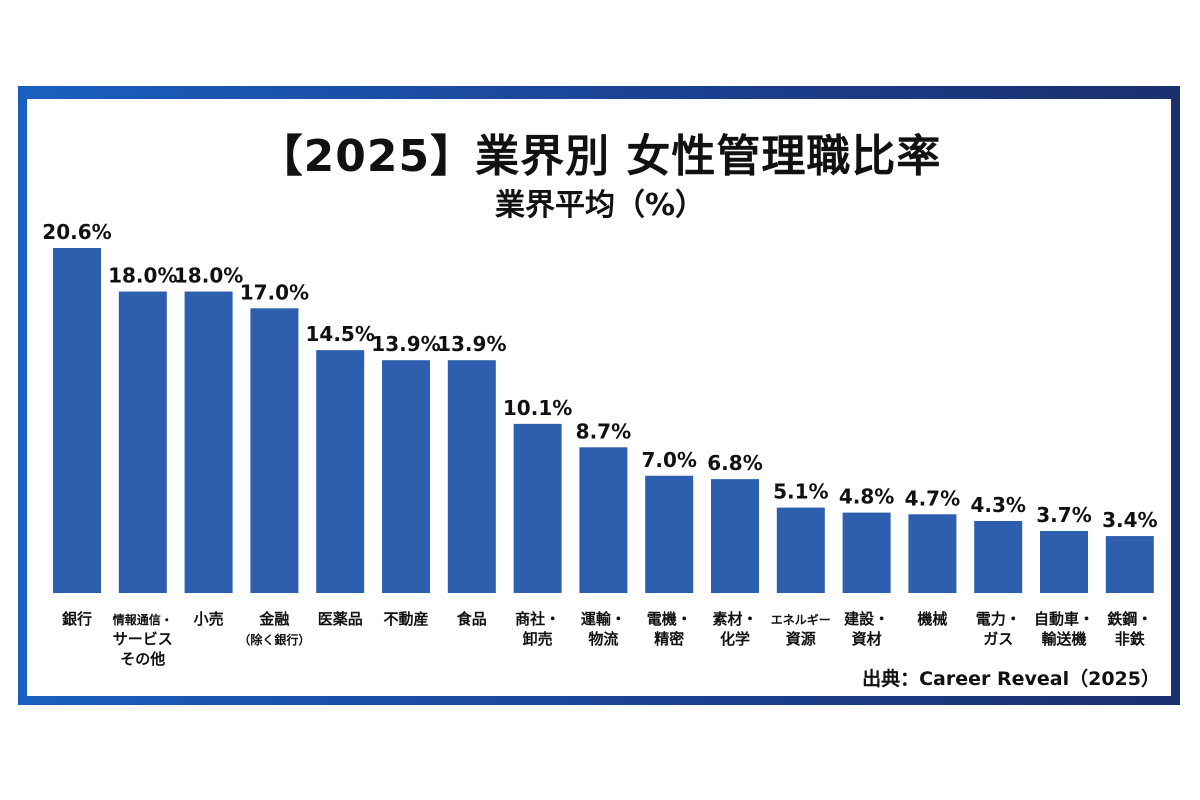  I want to click on category-label: 金融, so click(273, 619).